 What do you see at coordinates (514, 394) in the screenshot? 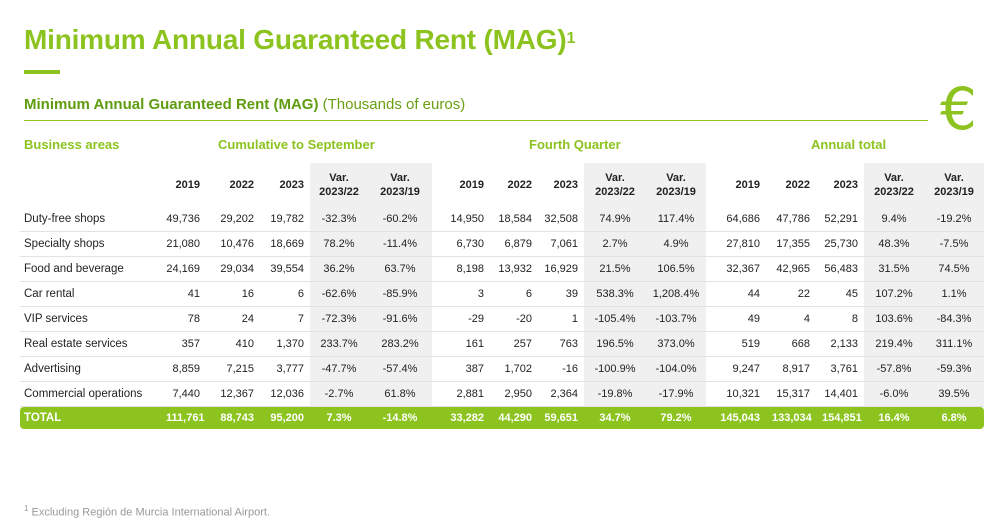
I see `table-cell: 2,950` at bounding box center [514, 394].